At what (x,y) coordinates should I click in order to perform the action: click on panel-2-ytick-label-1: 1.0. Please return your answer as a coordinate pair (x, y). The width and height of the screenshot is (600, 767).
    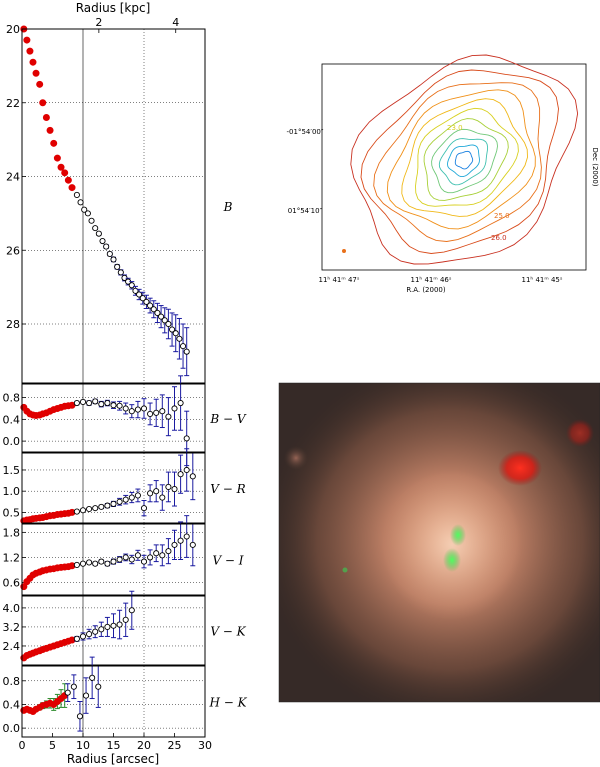
    Looking at the image, I should click on (12, 491).